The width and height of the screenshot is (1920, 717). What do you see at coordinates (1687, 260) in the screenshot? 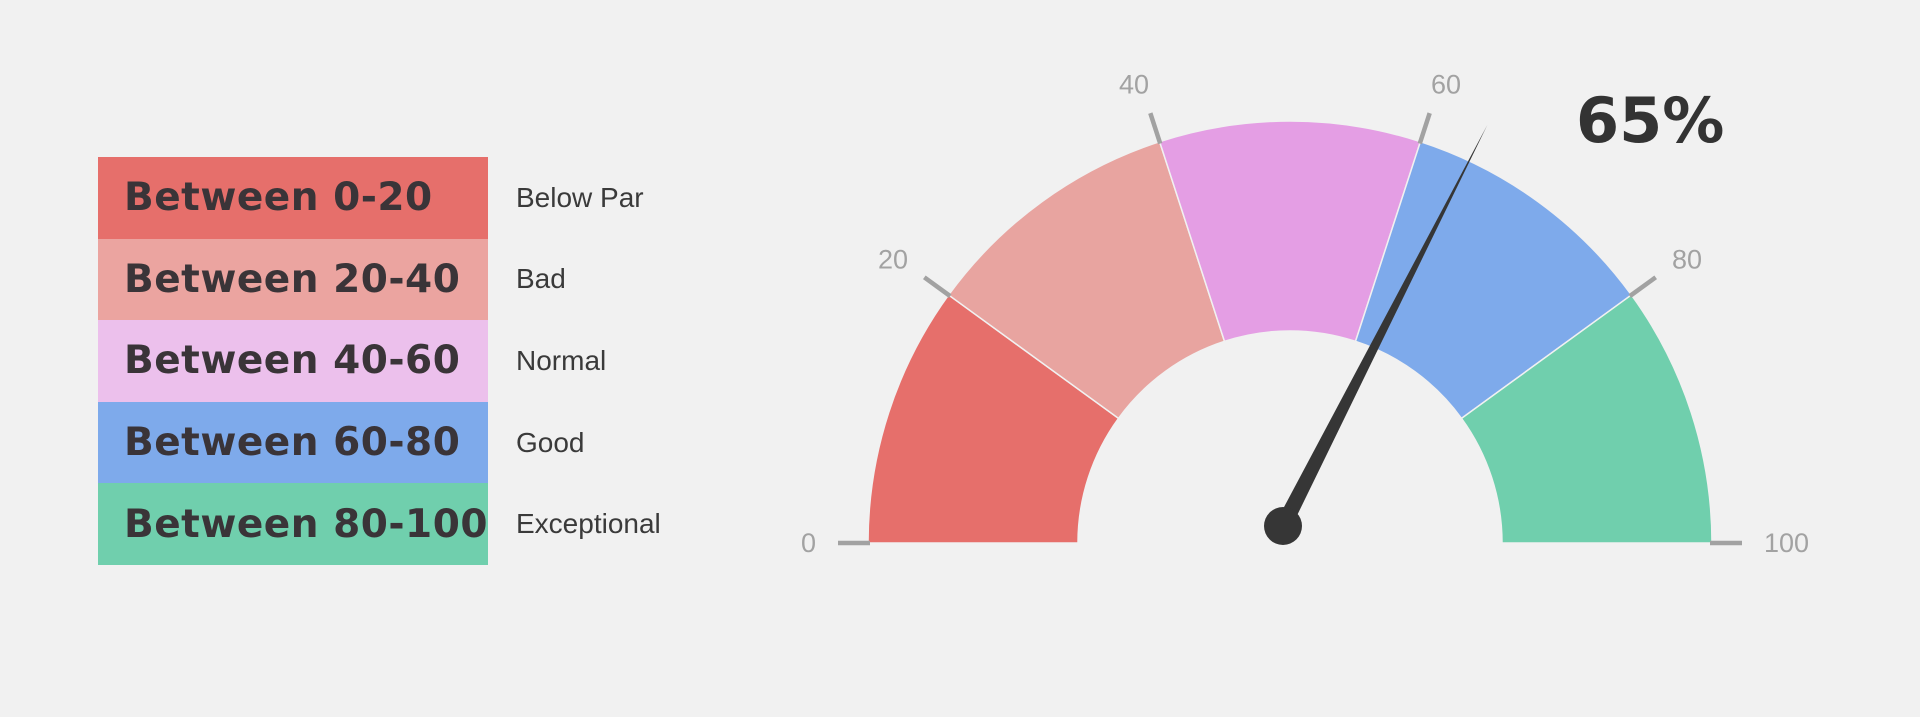
I see `gauge-tick-label: 80` at bounding box center [1687, 260].